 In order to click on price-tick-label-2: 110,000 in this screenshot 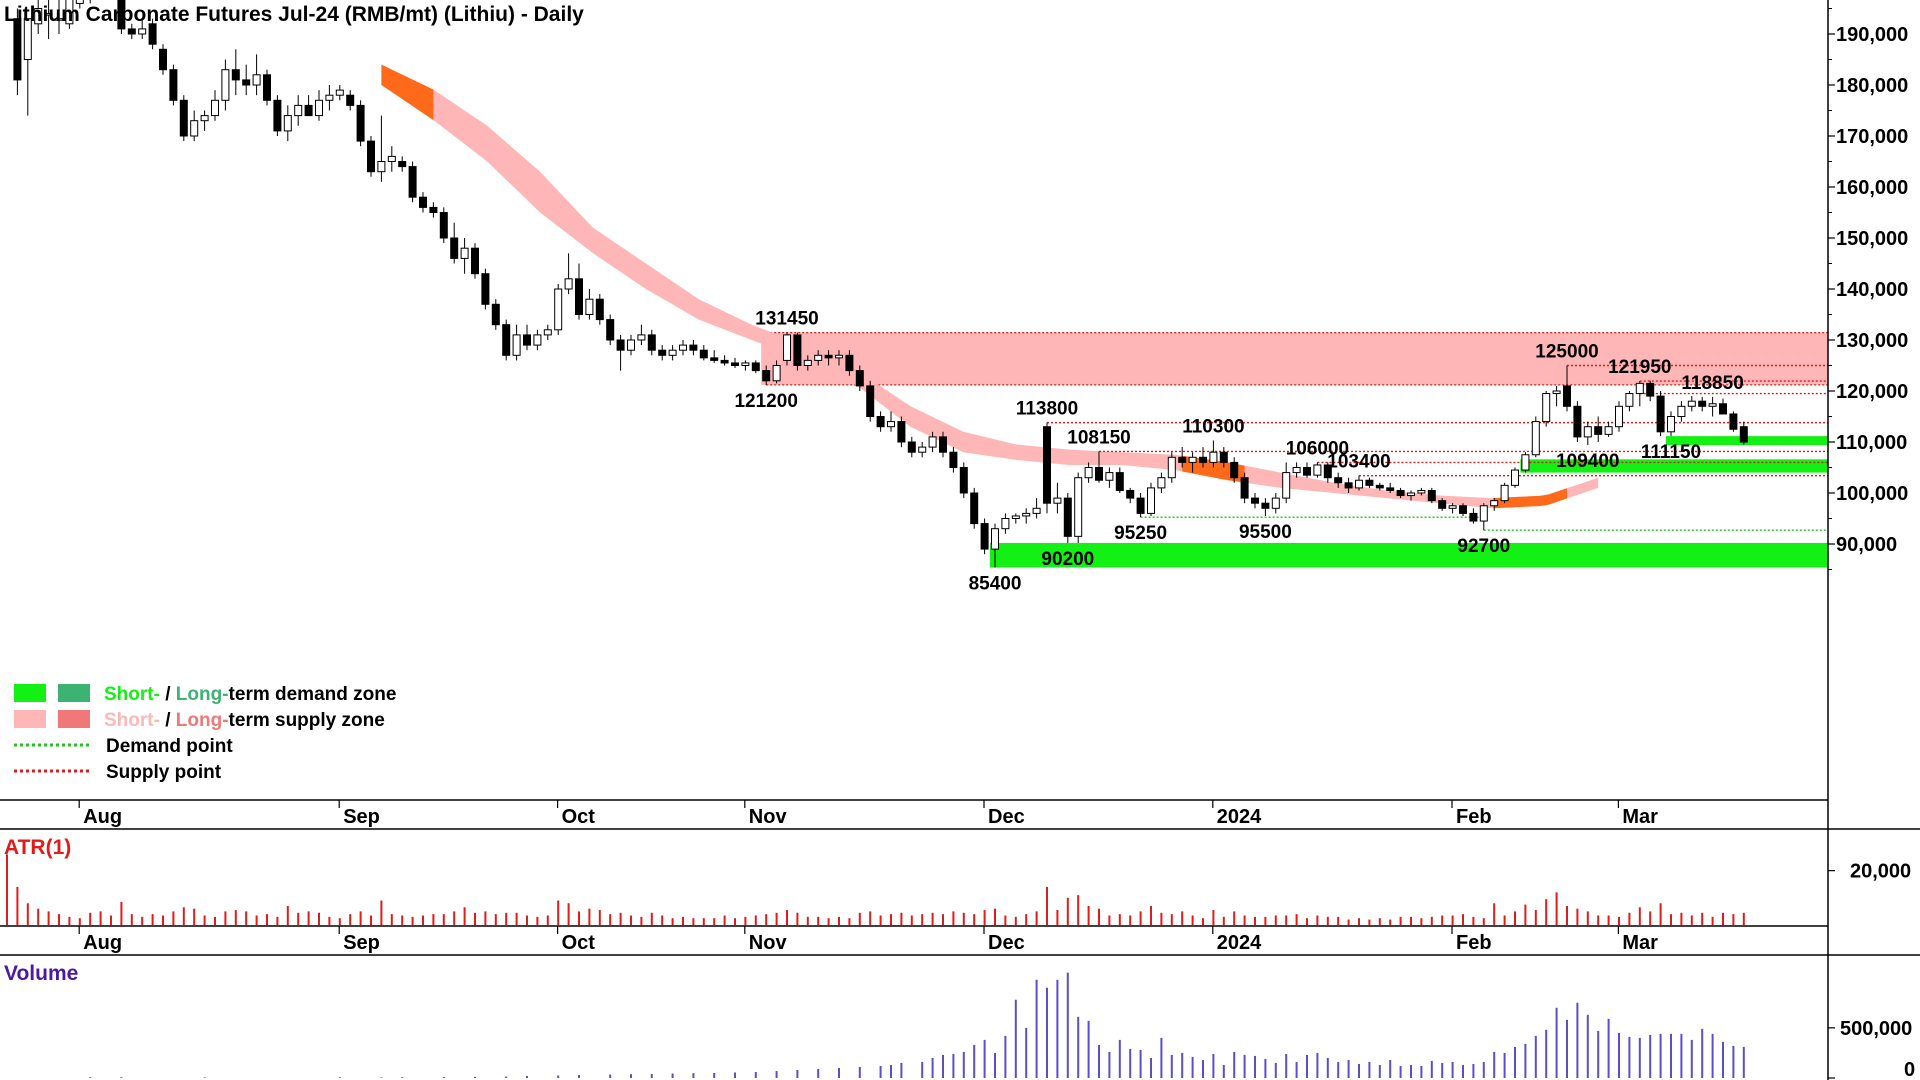, I will do `click(1871, 443)`.